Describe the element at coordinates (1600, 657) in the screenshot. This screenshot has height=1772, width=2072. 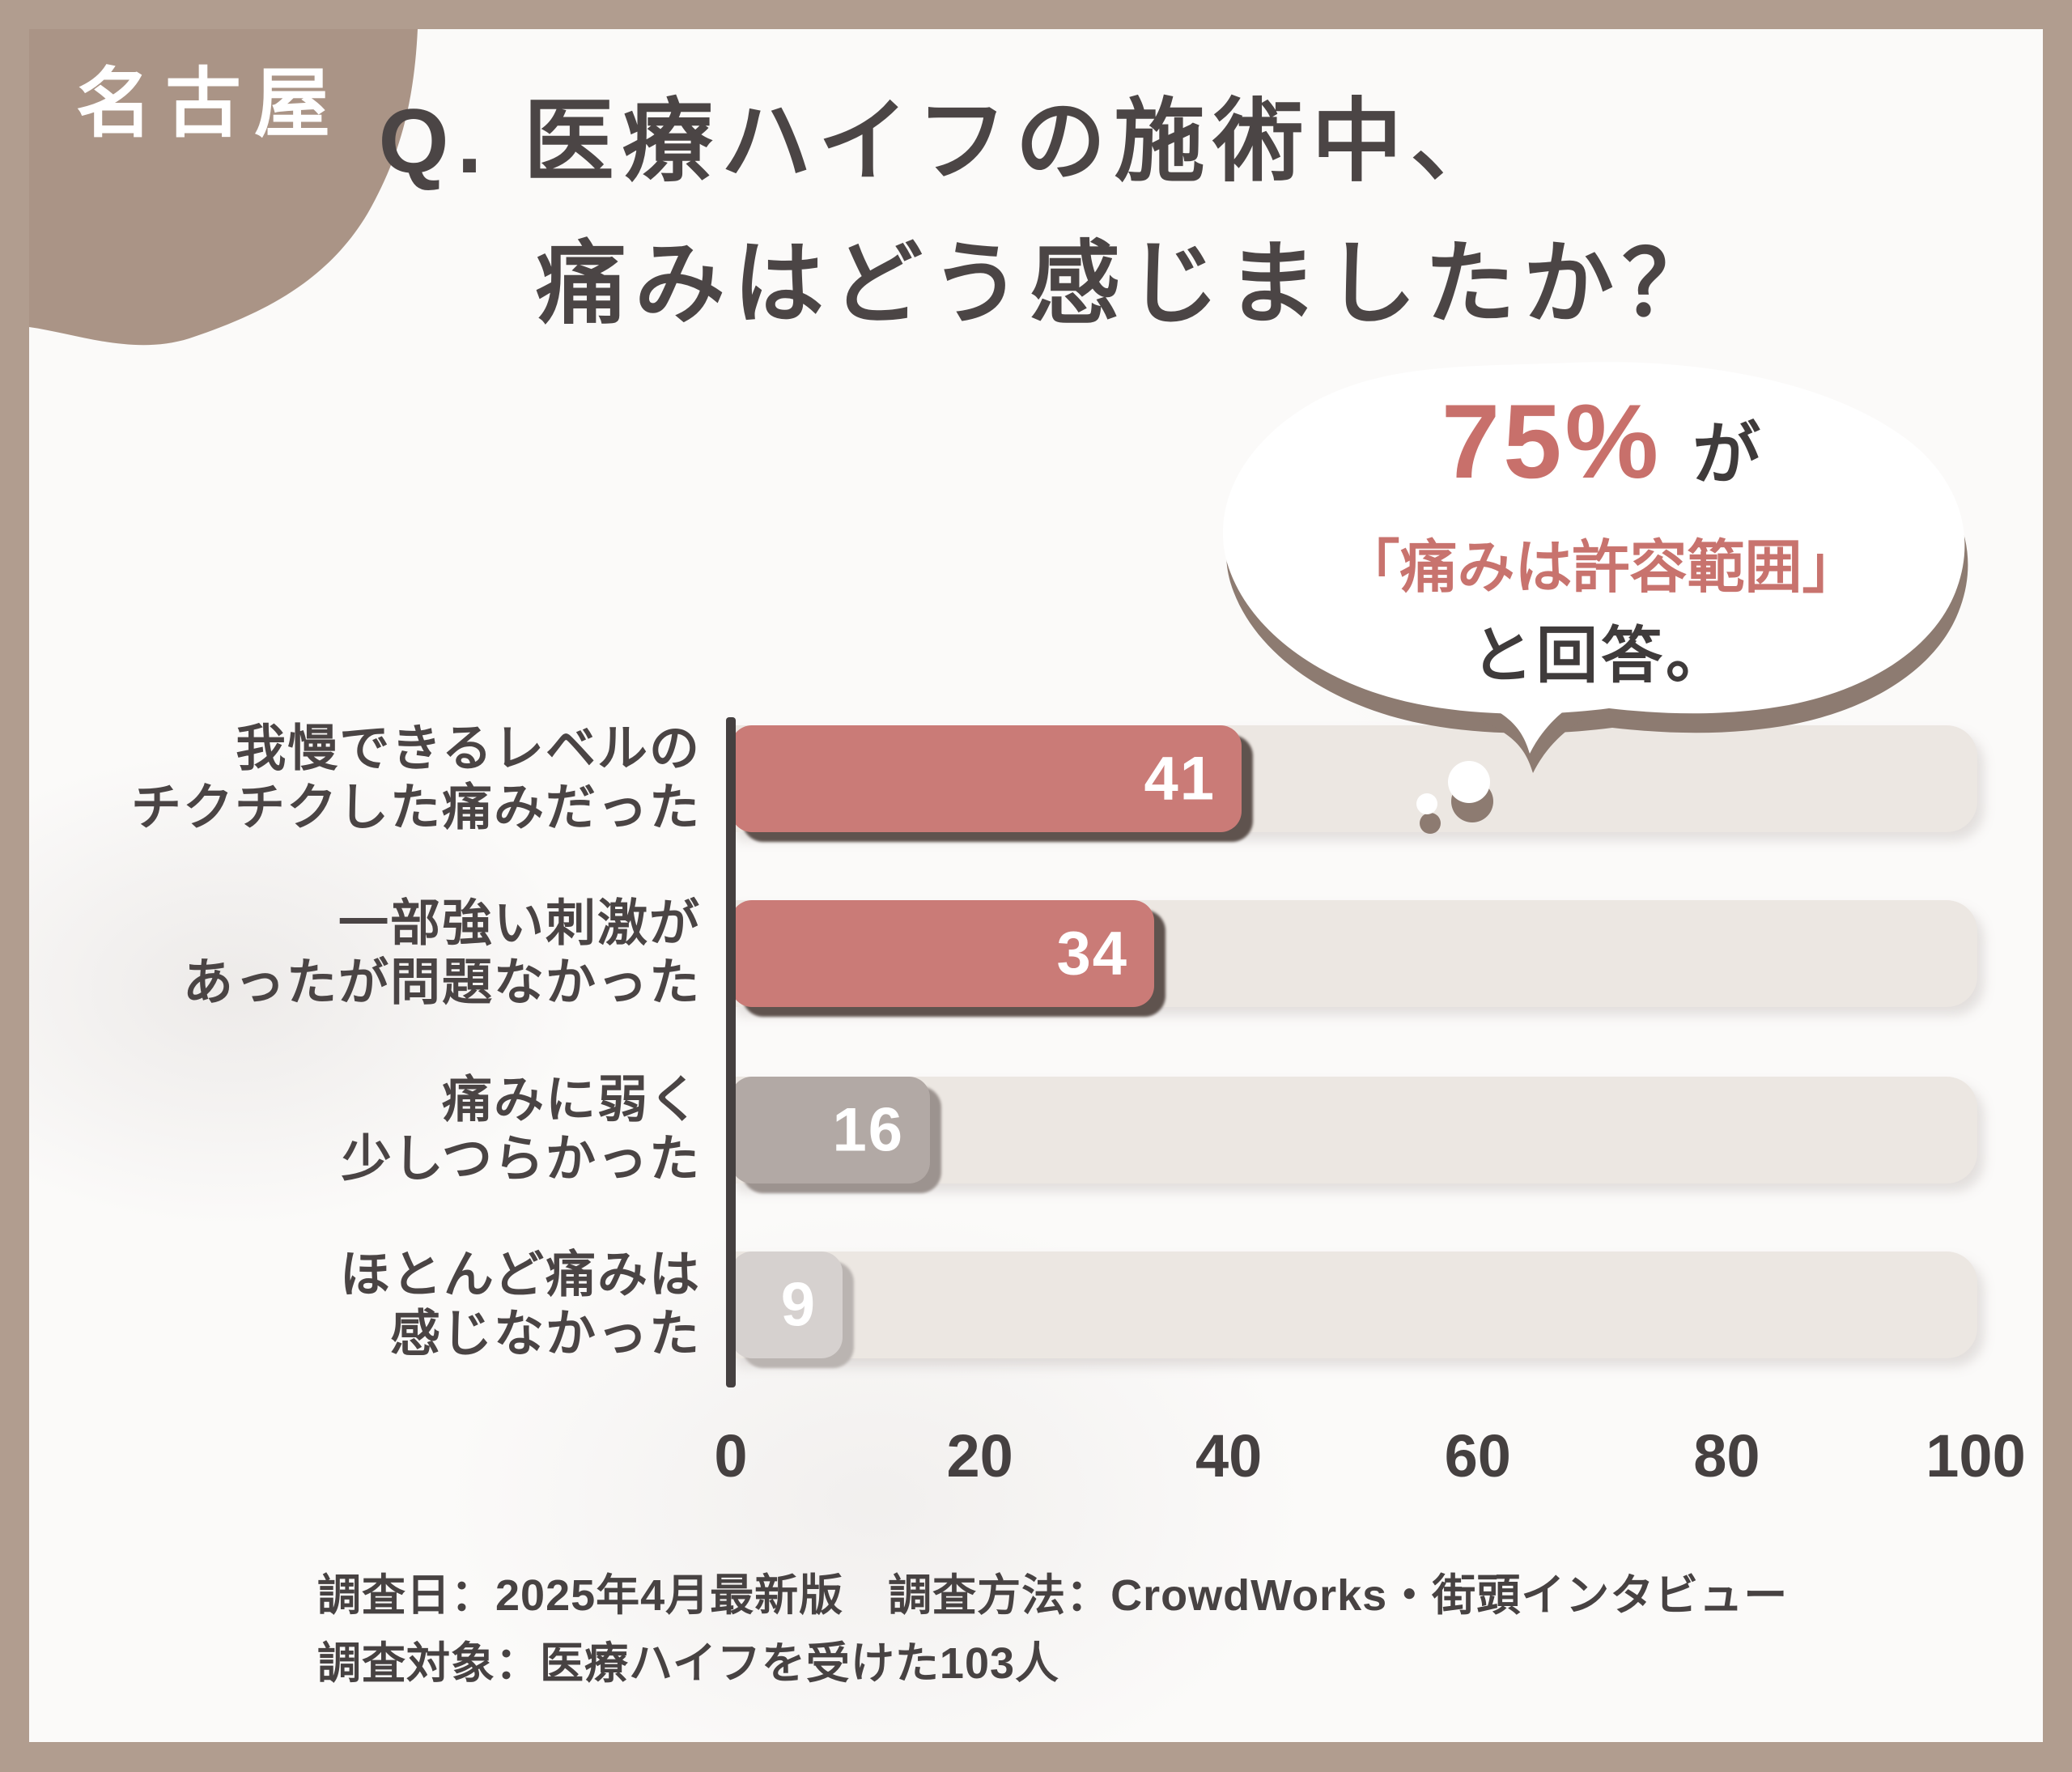
I see `callout-suffix: と回答。` at that location.